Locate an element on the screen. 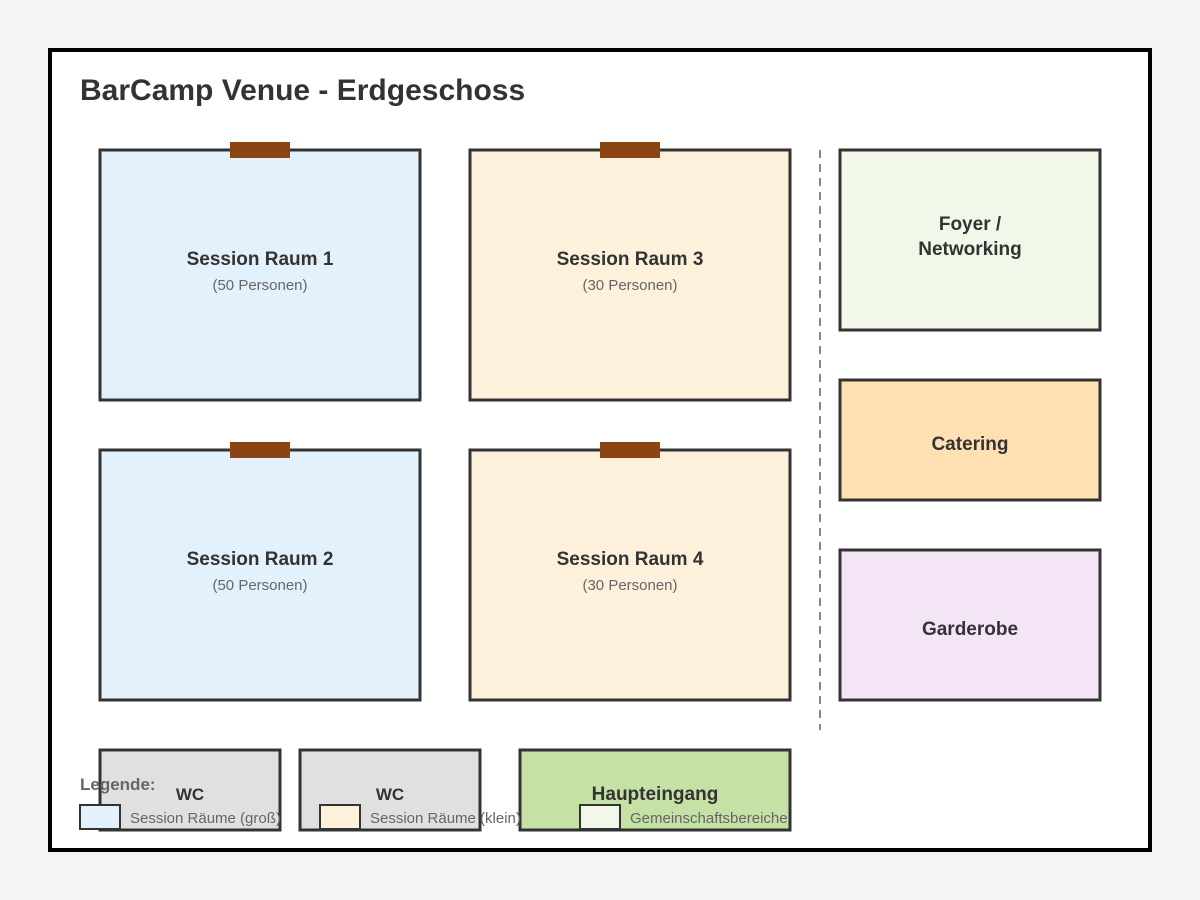  room-foyer: Foyer / Networking is located at coordinates (970, 240).